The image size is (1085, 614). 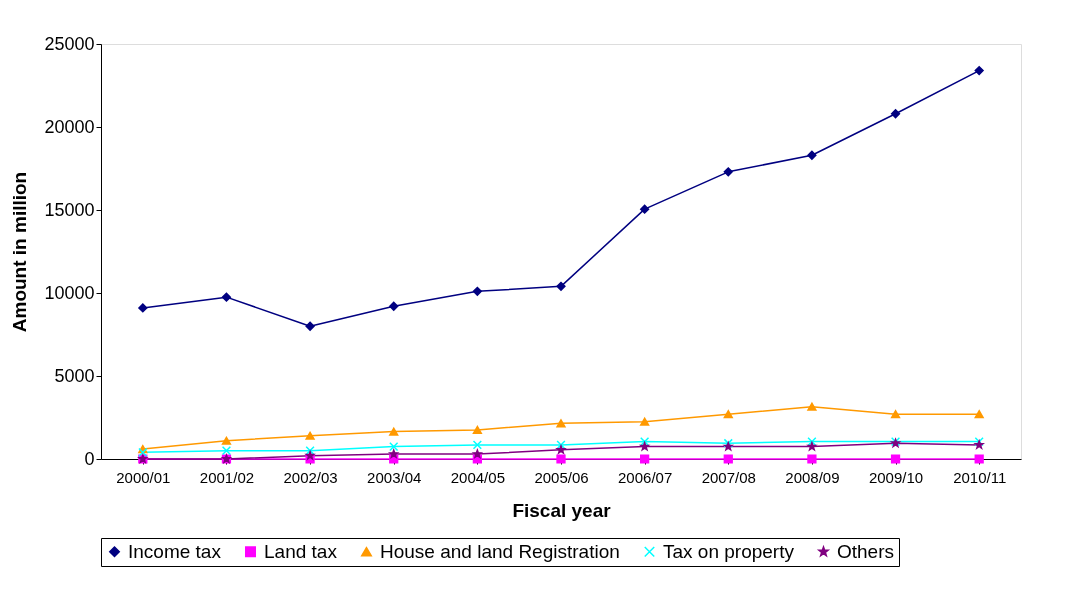 What do you see at coordinates (143, 477) in the screenshot?
I see `x-tick-label: 2000/01` at bounding box center [143, 477].